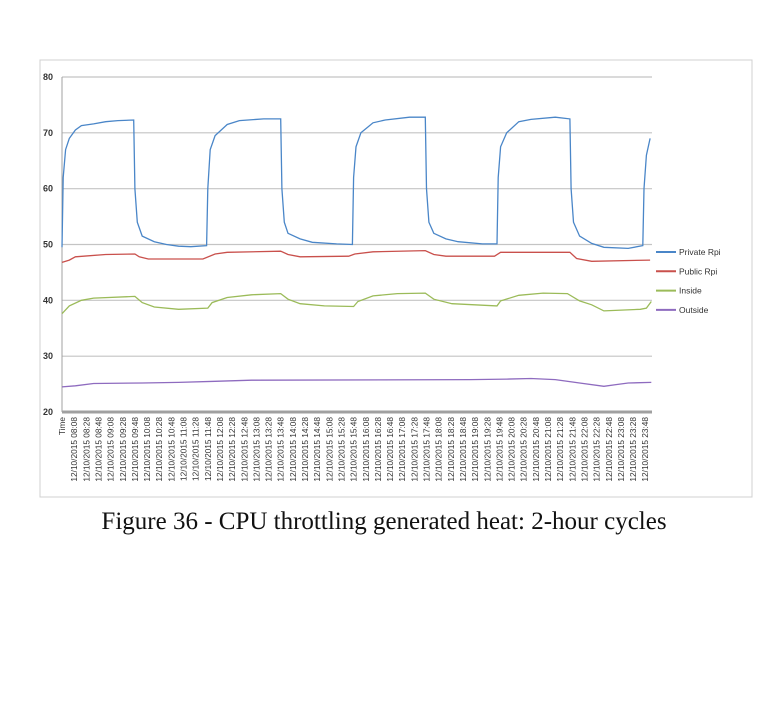  What do you see at coordinates (341, 449) in the screenshot?
I see `x-tick-label: 12/10/2015 15:28` at bounding box center [341, 449].